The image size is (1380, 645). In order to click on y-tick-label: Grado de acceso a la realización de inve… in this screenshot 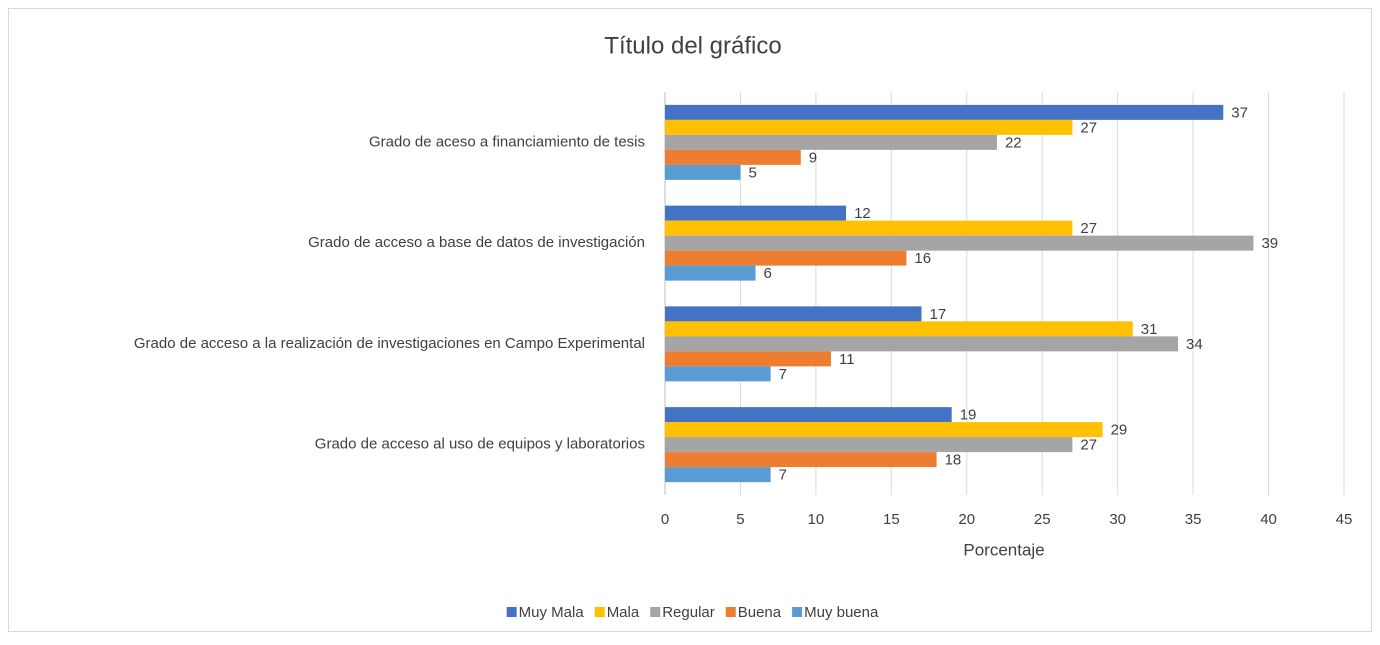, I will do `click(389, 343)`.